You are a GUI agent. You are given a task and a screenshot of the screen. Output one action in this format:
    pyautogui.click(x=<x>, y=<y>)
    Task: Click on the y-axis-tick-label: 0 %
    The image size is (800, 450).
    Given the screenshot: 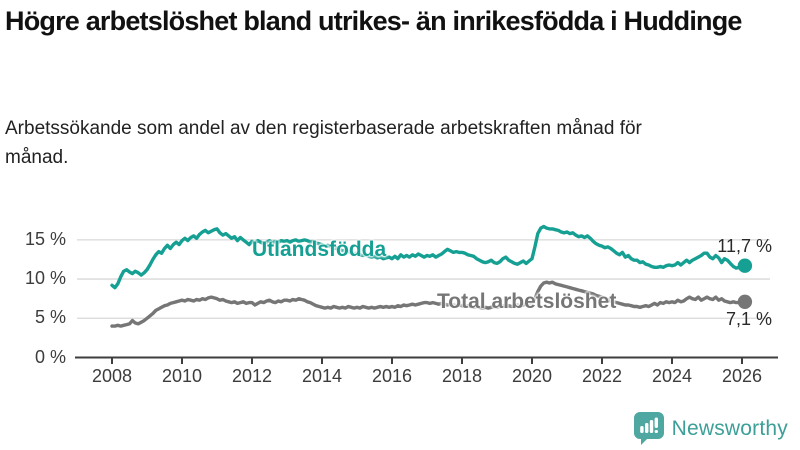 What is the action you would take?
    pyautogui.click(x=50, y=356)
    